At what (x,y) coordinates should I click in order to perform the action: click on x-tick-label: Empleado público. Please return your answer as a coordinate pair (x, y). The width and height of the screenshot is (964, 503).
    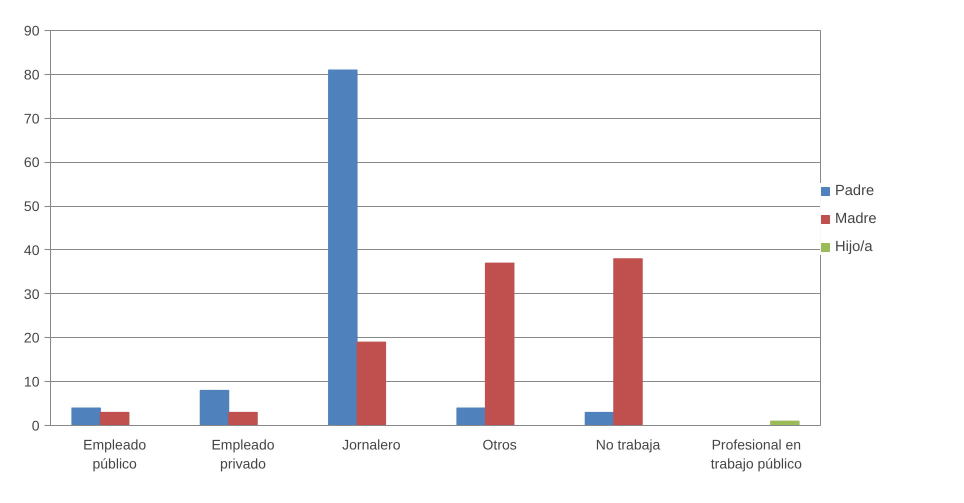
    Looking at the image, I should click on (114, 454).